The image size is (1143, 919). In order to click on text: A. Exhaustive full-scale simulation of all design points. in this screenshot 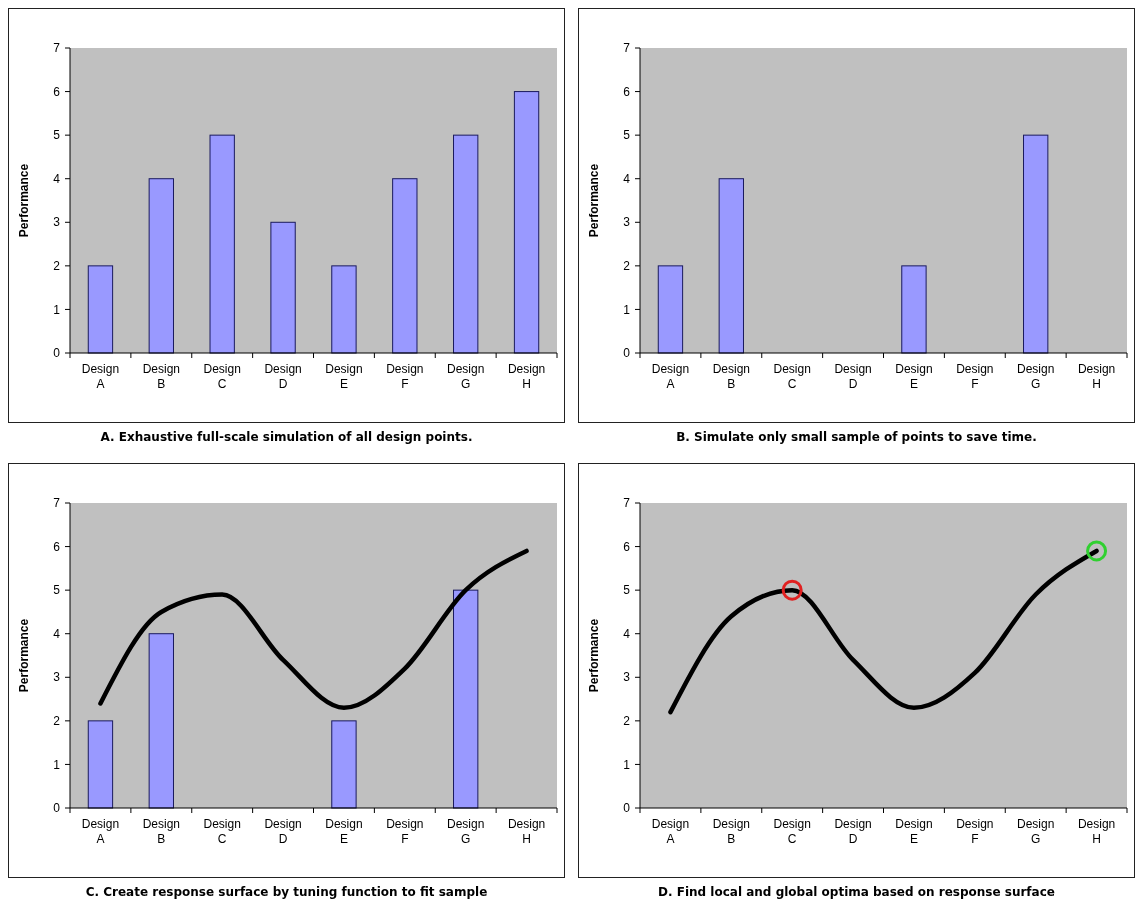, I will do `click(286, 437)`.